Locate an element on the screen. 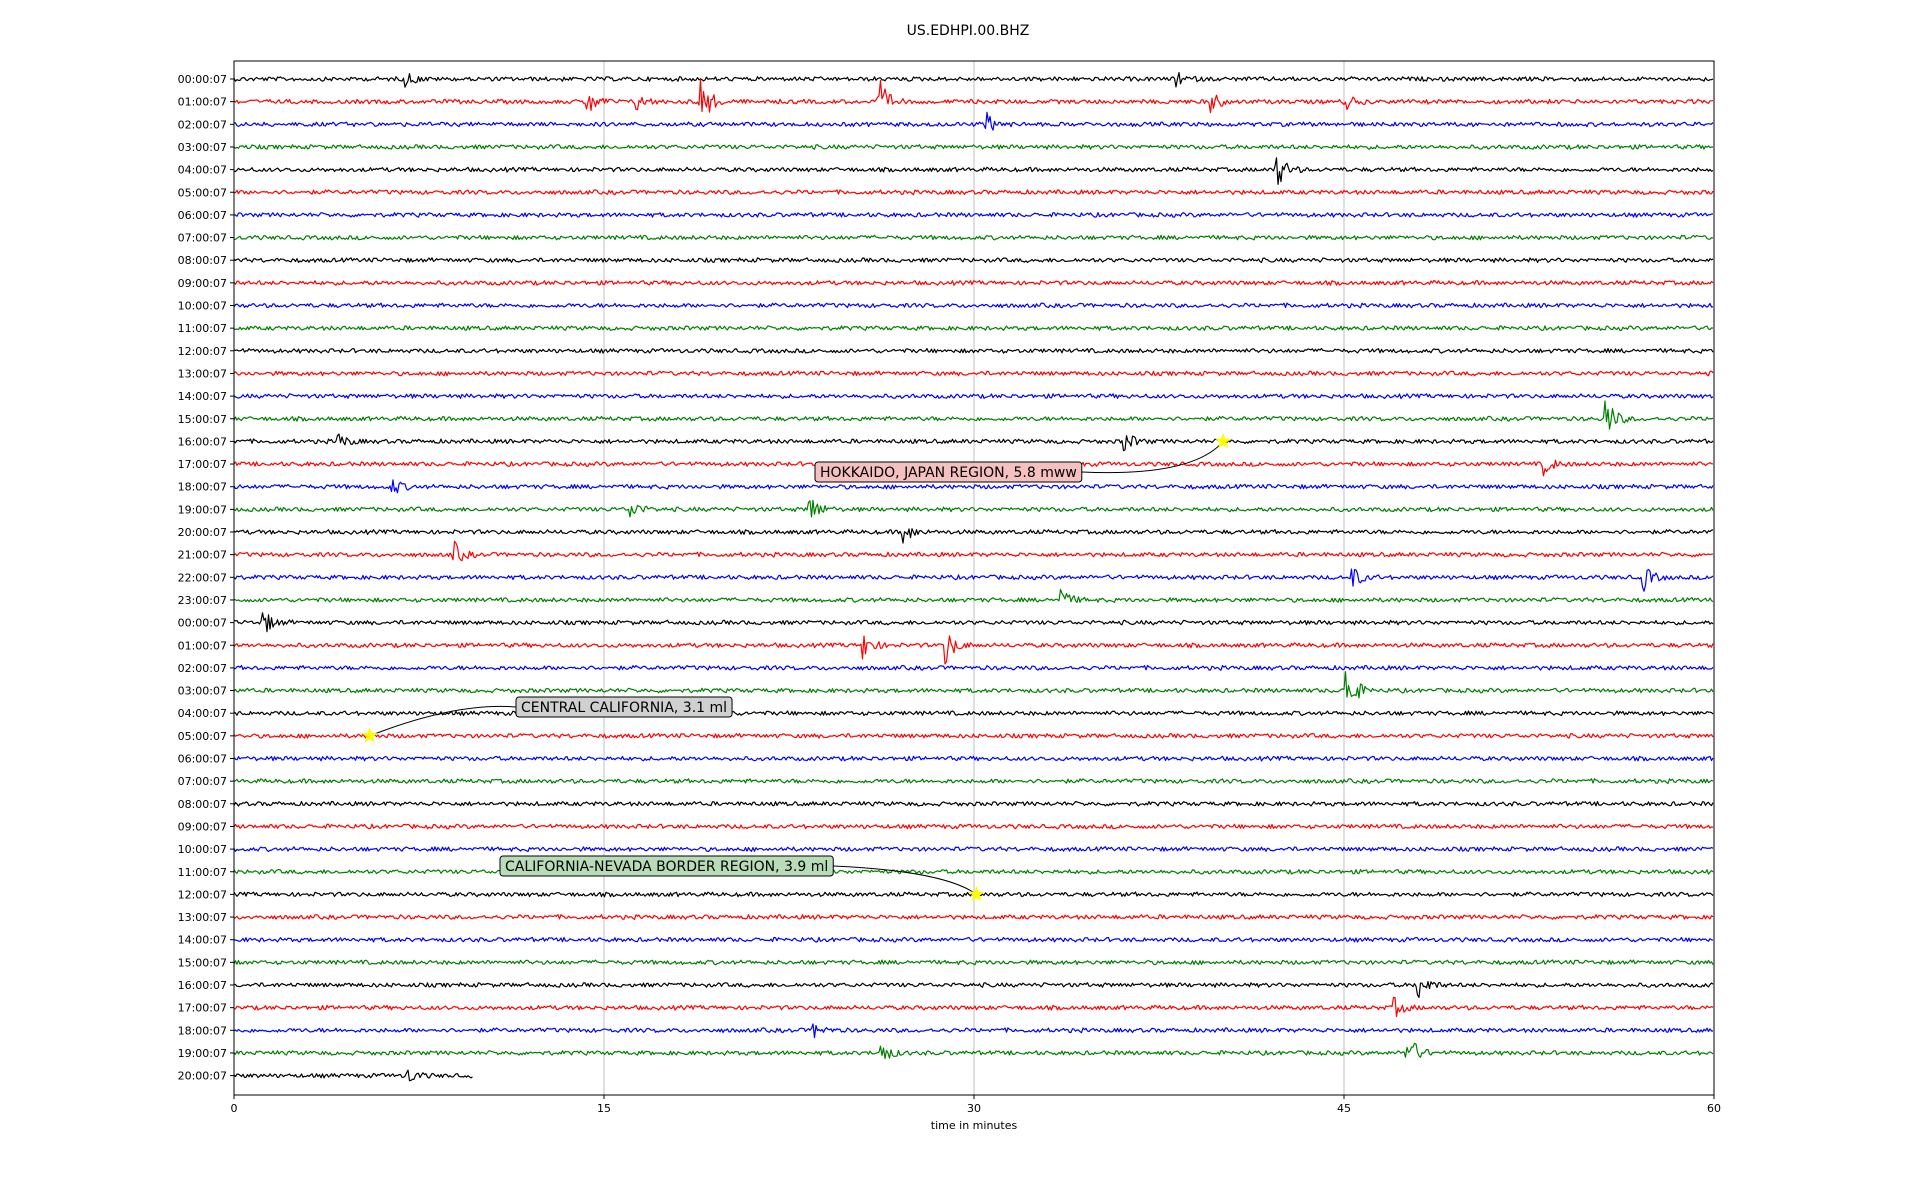 Image resolution: width=1920 pixels, height=1200 pixels. event-annotation: HOKKAIDO, JAPAN REGION, 5.8 mww is located at coordinates (1023, 457).